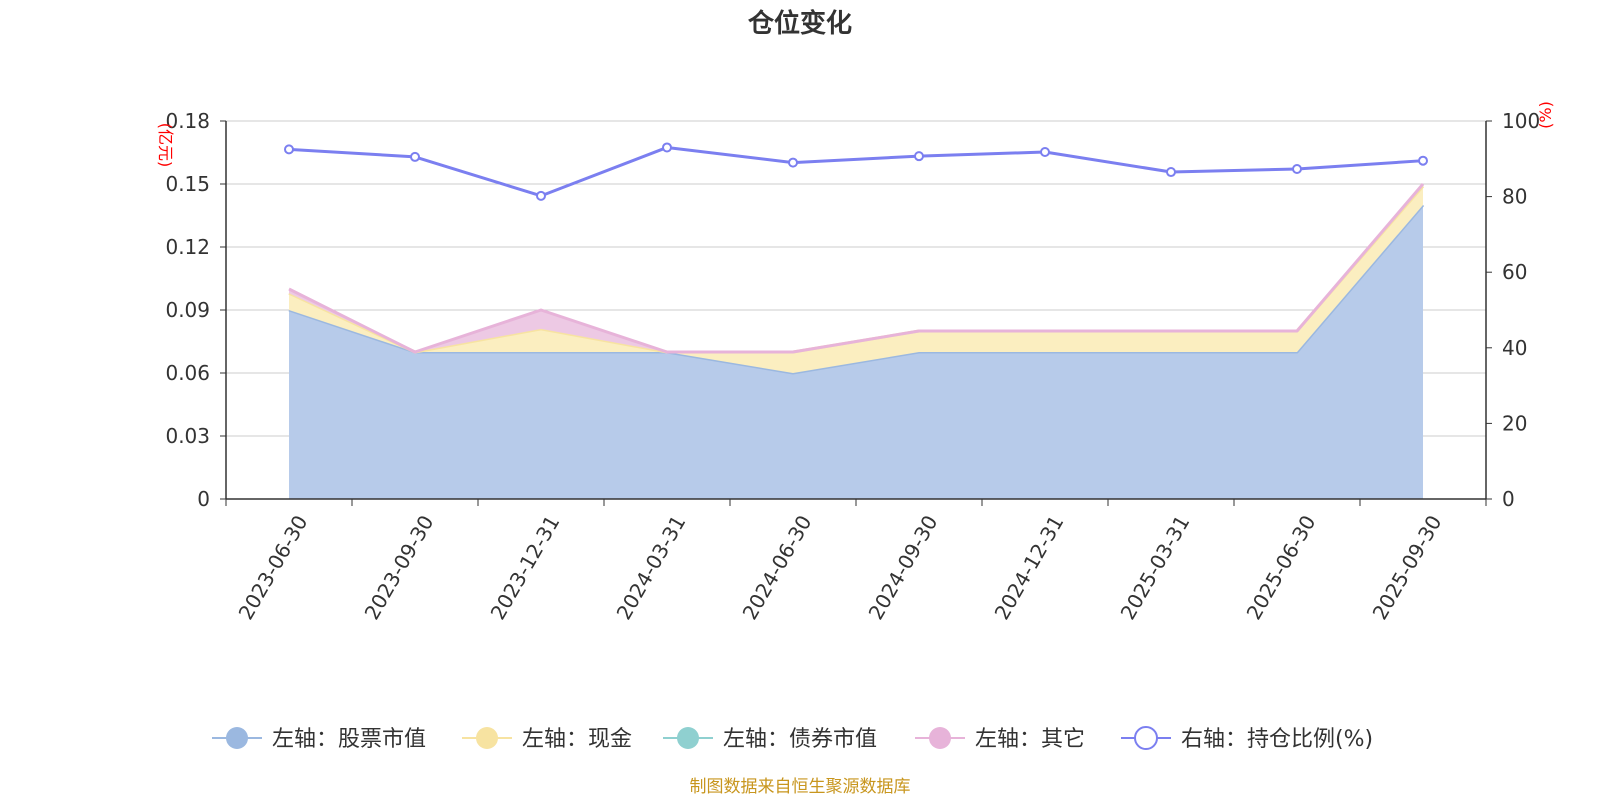  What do you see at coordinates (903, 567) in the screenshot?
I see `x-axis-tick-label: 2024-09-30` at bounding box center [903, 567].